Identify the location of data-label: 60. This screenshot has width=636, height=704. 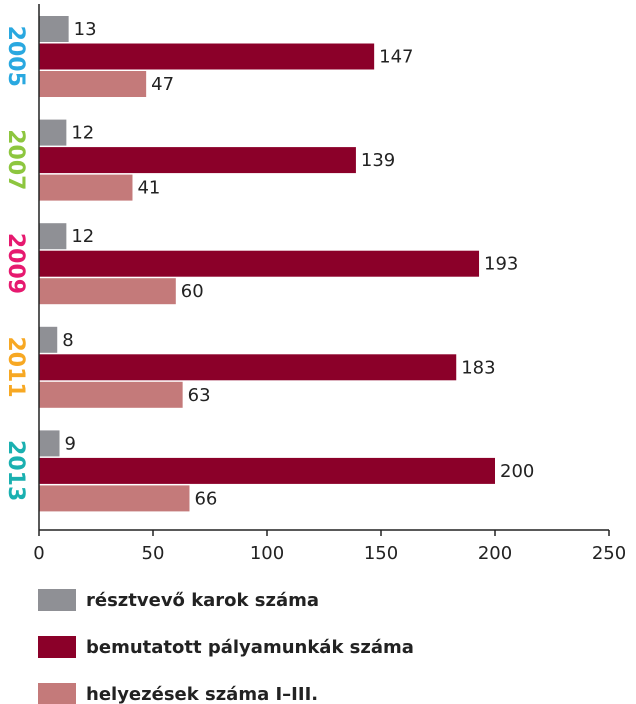
(192, 291).